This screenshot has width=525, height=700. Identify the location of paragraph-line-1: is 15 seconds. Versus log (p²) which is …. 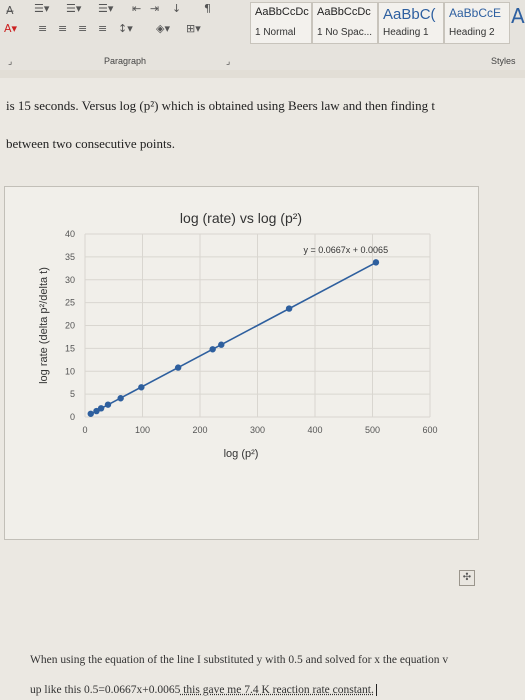
(220, 105).